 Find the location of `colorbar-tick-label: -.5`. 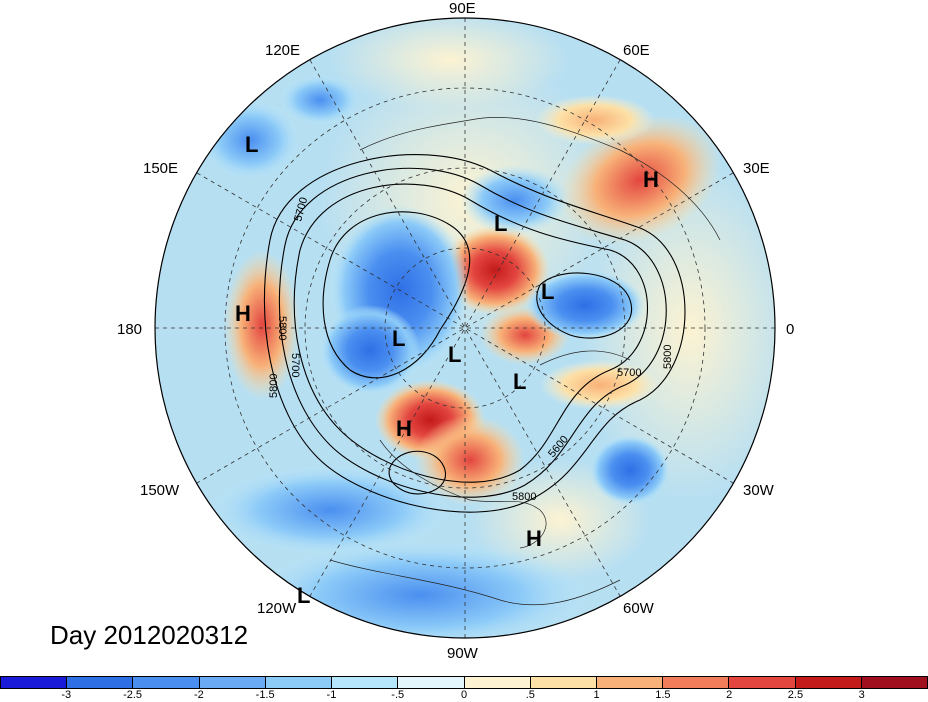

colorbar-tick-label: -.5 is located at coordinates (398, 695).